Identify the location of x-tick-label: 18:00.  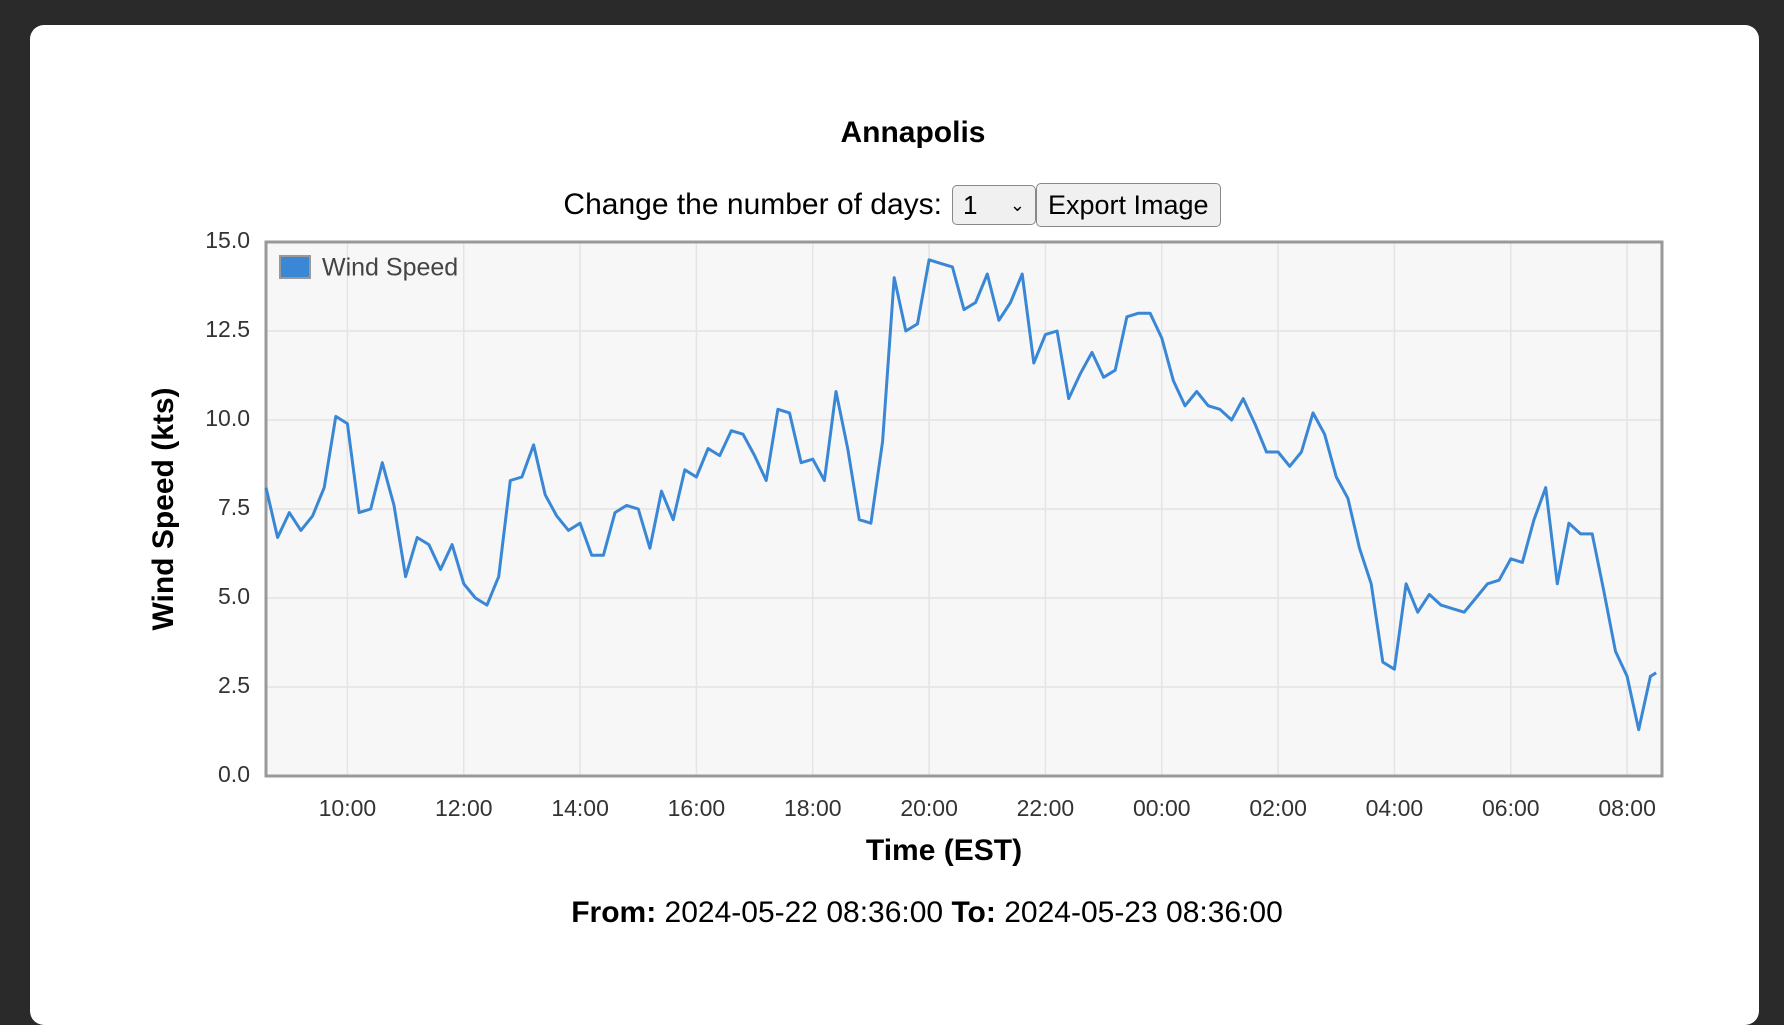
(813, 808).